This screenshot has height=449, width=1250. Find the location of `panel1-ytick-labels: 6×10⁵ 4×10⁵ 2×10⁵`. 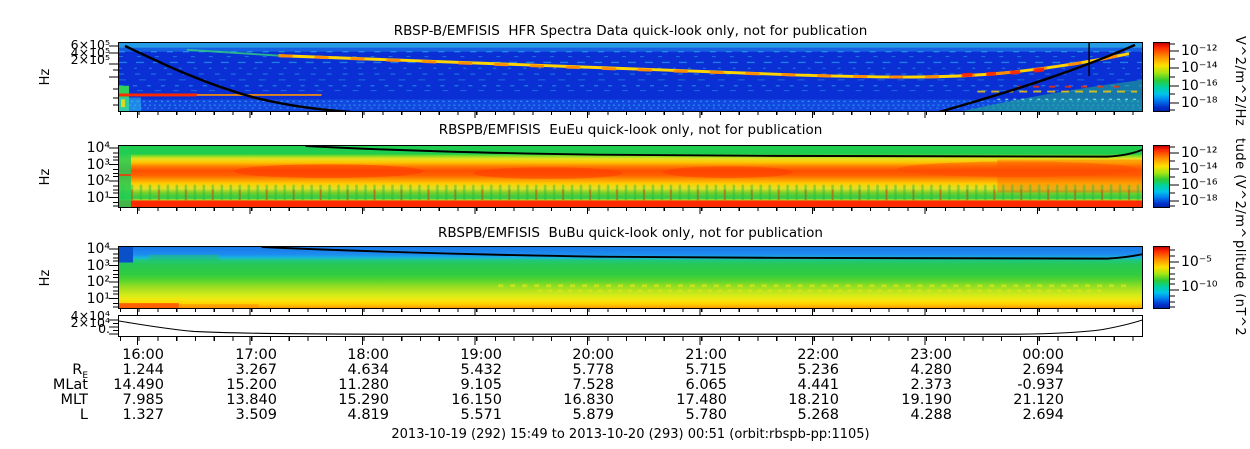

panel1-ytick-labels: 6×10⁵ 4×10⁵ 2×10⁵ is located at coordinates (83, 52).